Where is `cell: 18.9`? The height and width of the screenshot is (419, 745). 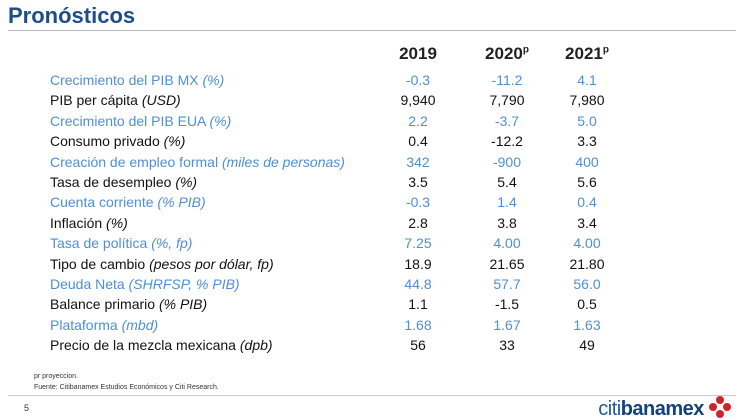
cell: 18.9 is located at coordinates (418, 263).